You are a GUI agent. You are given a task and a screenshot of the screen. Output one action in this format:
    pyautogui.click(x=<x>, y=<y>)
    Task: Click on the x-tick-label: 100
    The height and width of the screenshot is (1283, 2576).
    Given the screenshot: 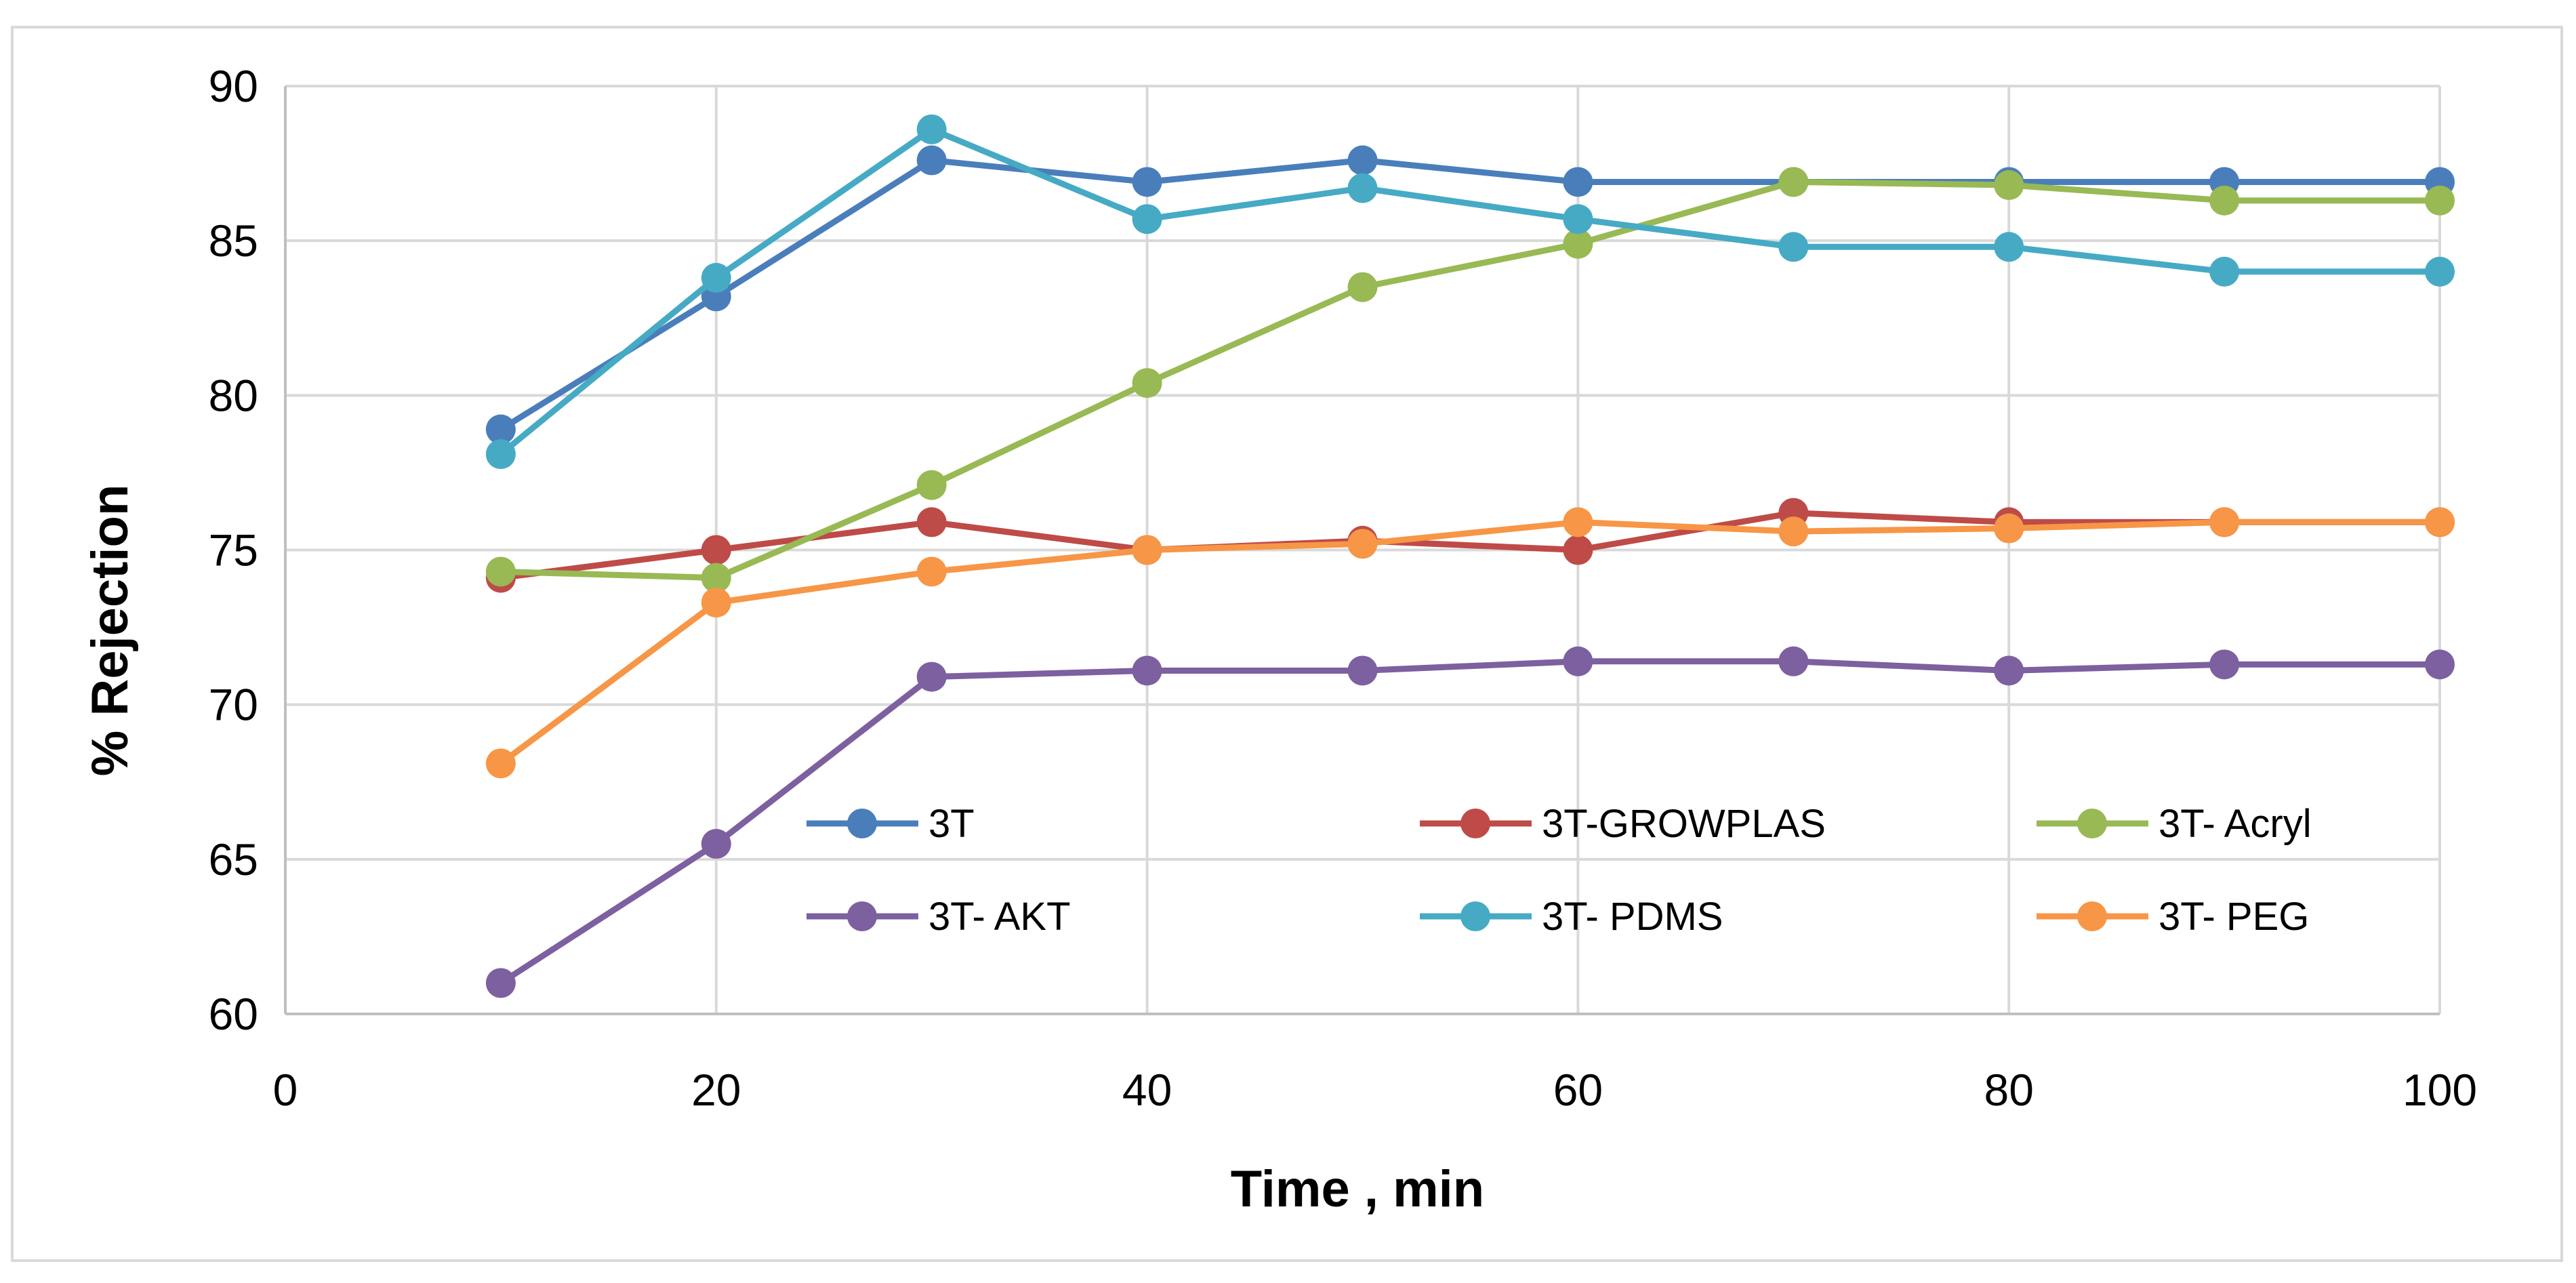 What is the action you would take?
    pyautogui.click(x=2440, y=1090)
    